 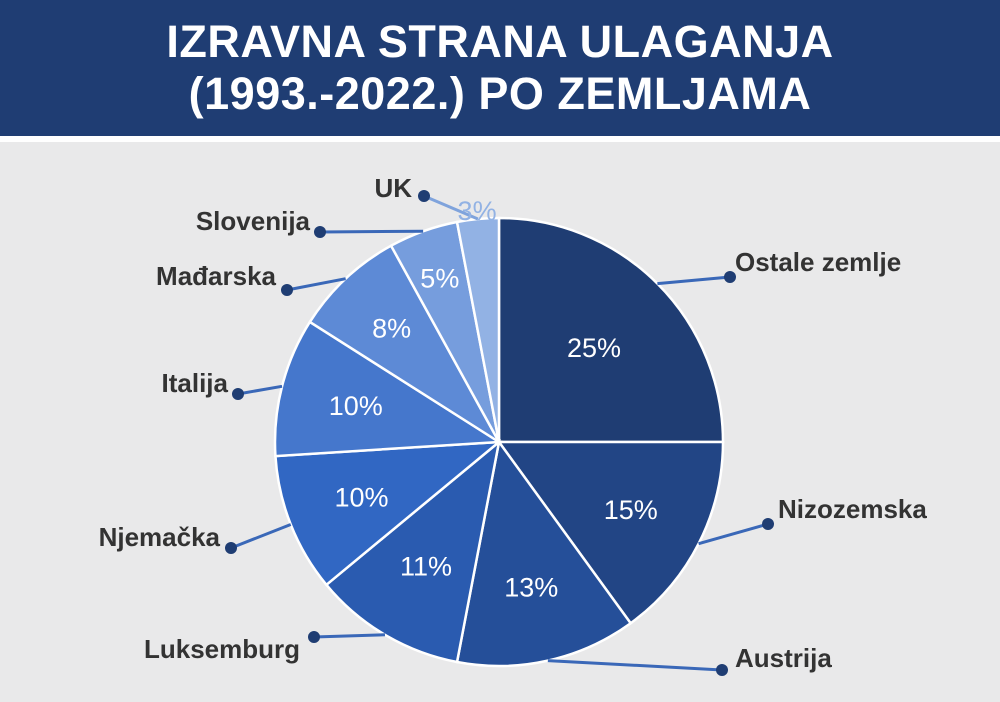 I want to click on category-label-austrija: Austrija, so click(x=783, y=658).